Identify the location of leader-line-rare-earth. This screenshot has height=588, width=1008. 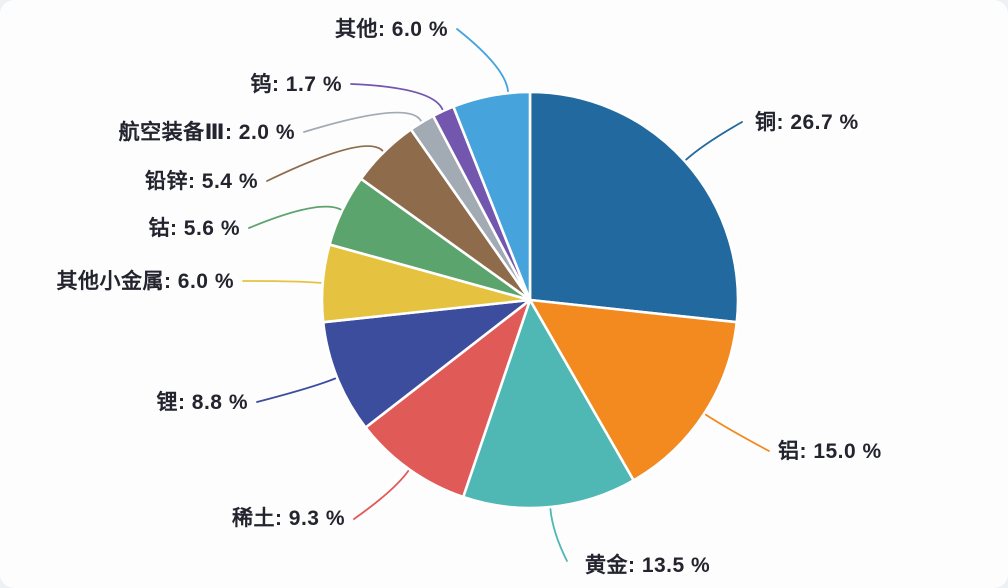
(381, 495).